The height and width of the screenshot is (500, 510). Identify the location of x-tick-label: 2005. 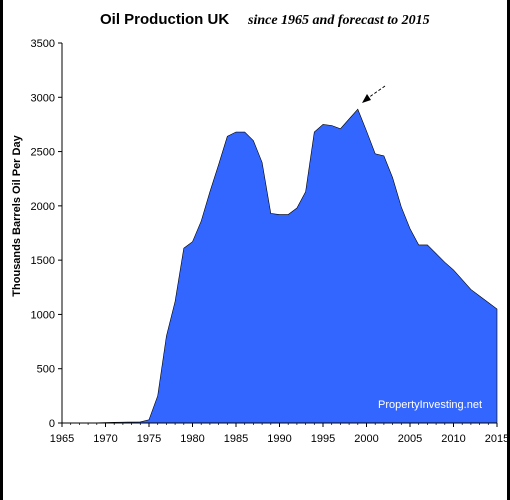
(410, 439).